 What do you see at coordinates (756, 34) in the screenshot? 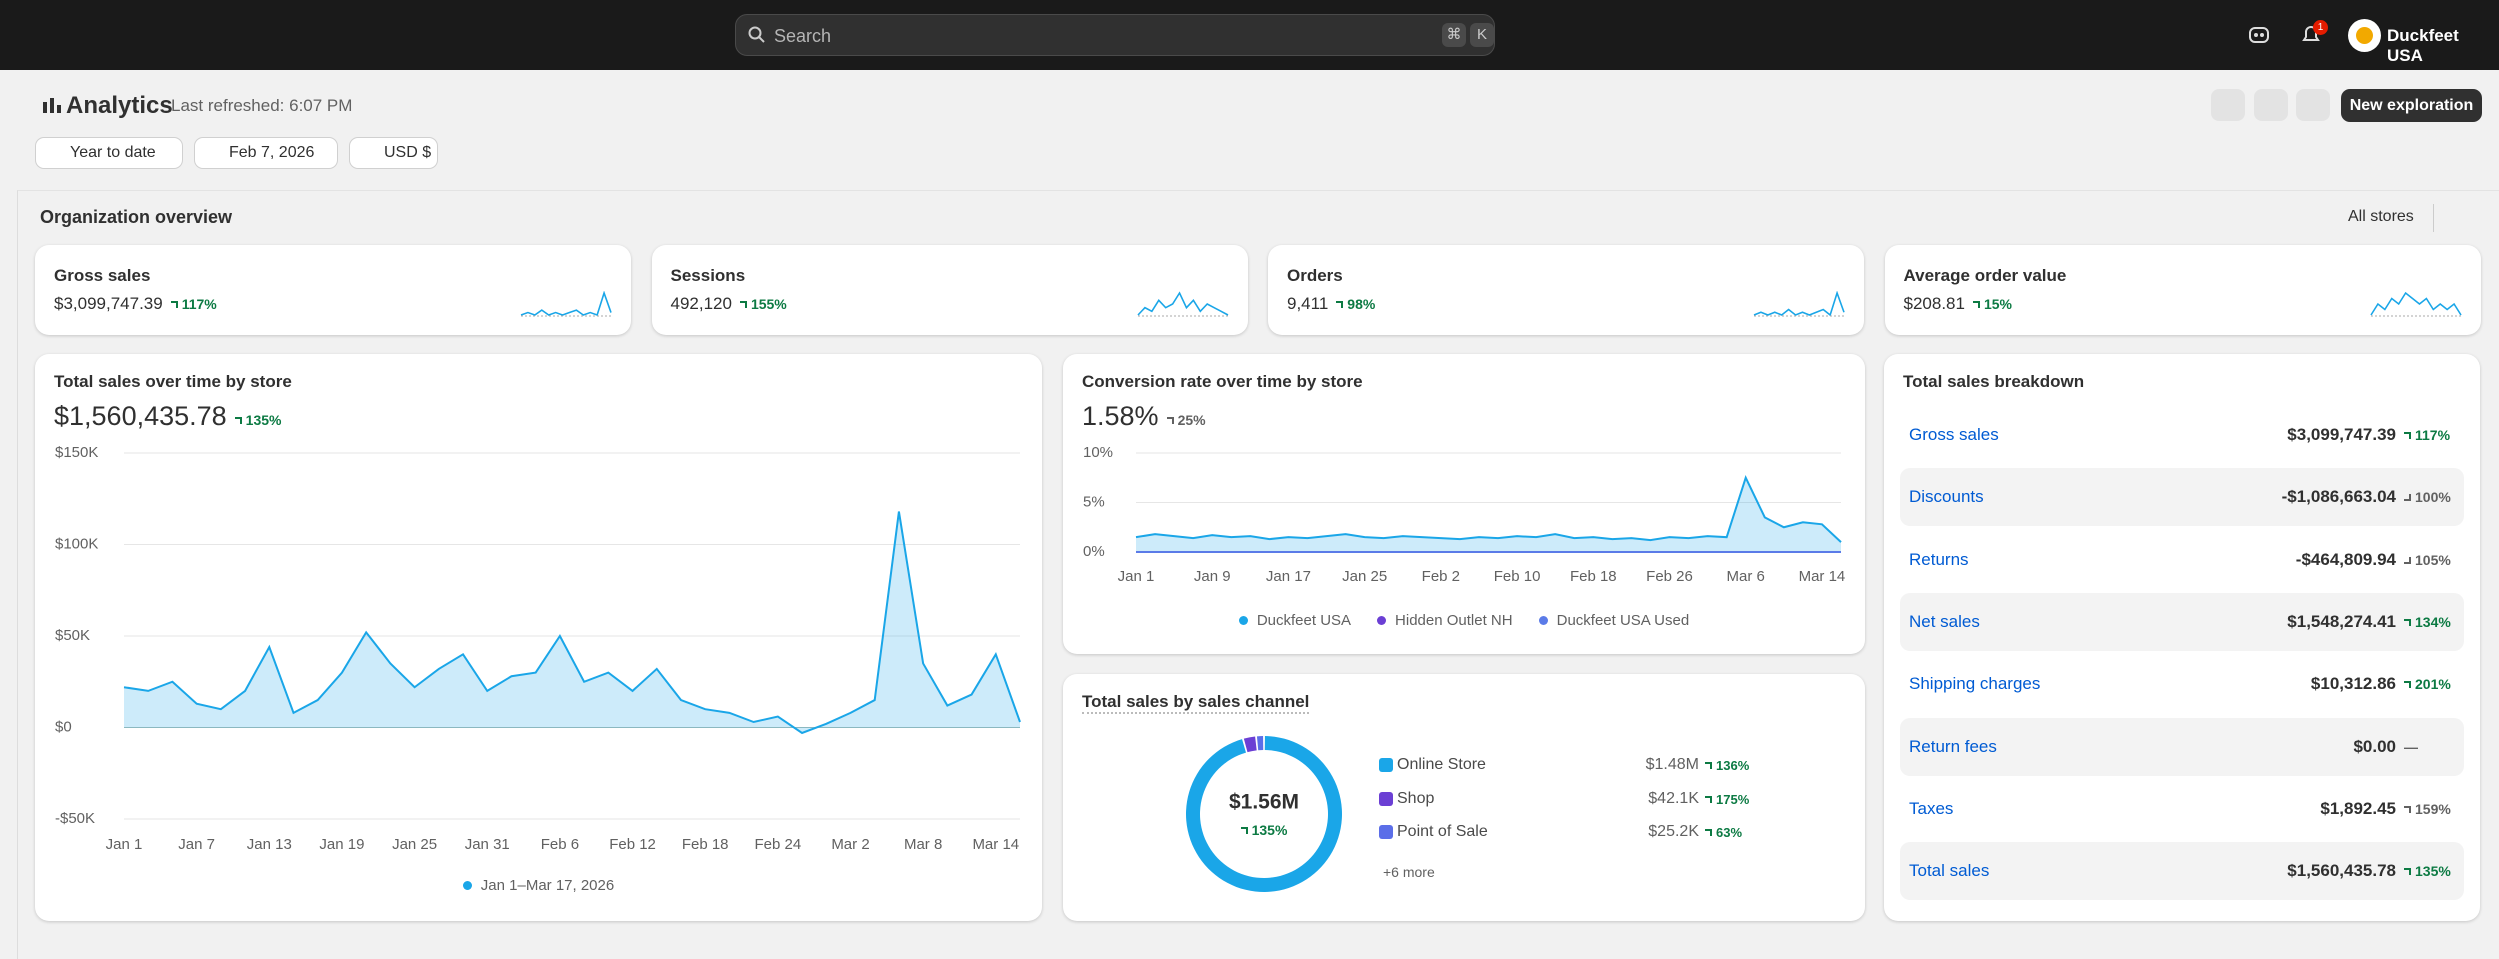
I see `search-icon` at bounding box center [756, 34].